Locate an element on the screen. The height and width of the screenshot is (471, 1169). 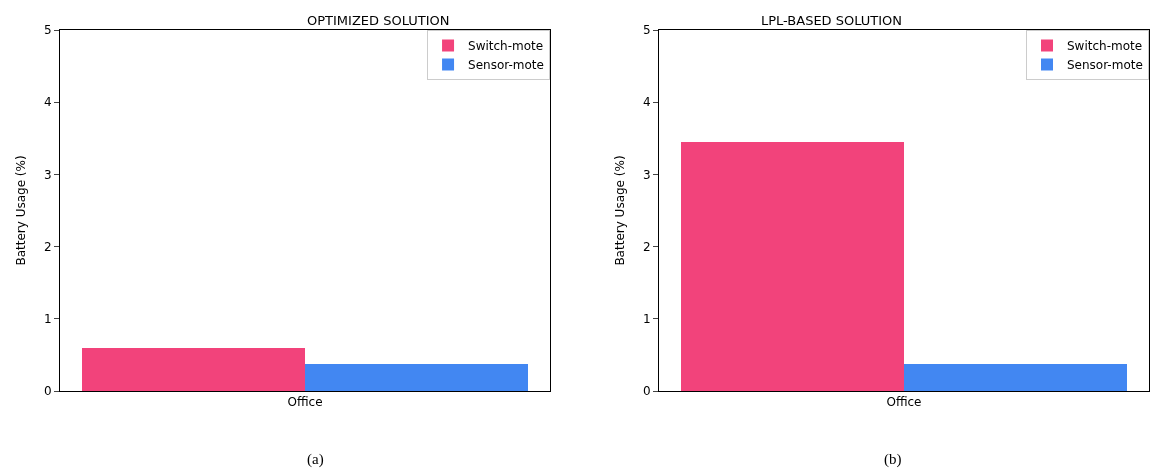
text: (b) is located at coordinates (893, 459).